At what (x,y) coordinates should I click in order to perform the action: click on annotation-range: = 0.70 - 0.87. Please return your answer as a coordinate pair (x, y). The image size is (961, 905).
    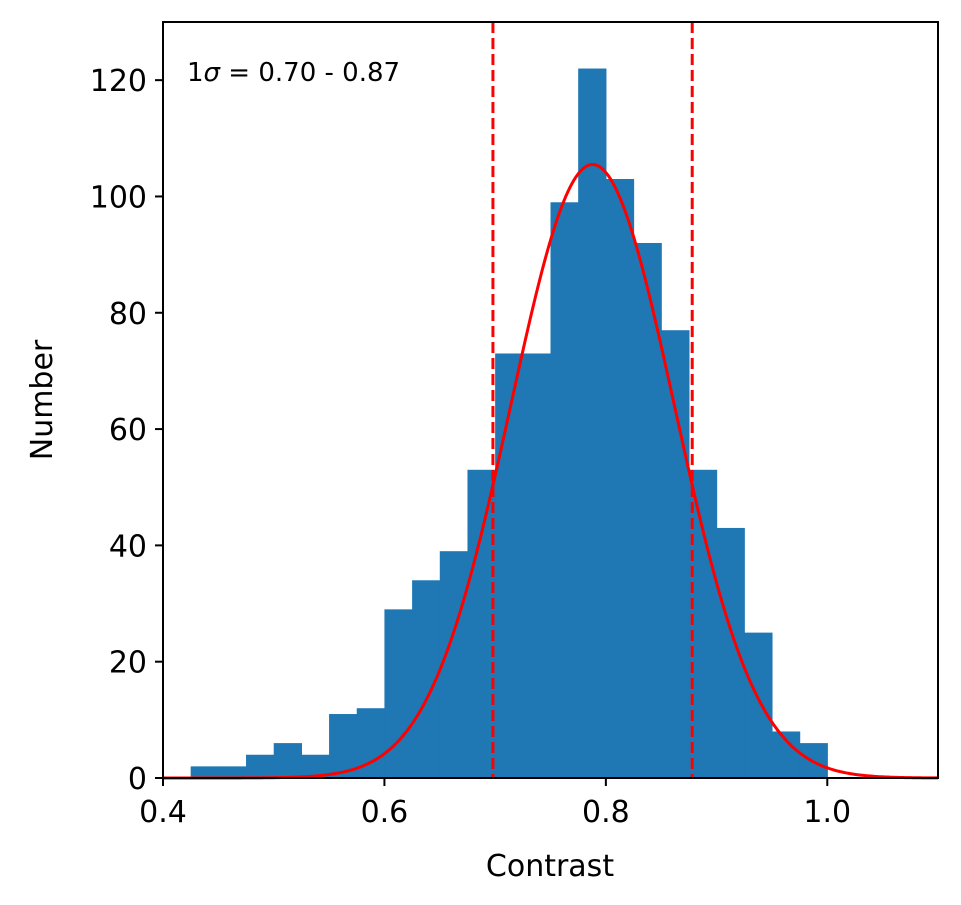
    Looking at the image, I should click on (310, 73).